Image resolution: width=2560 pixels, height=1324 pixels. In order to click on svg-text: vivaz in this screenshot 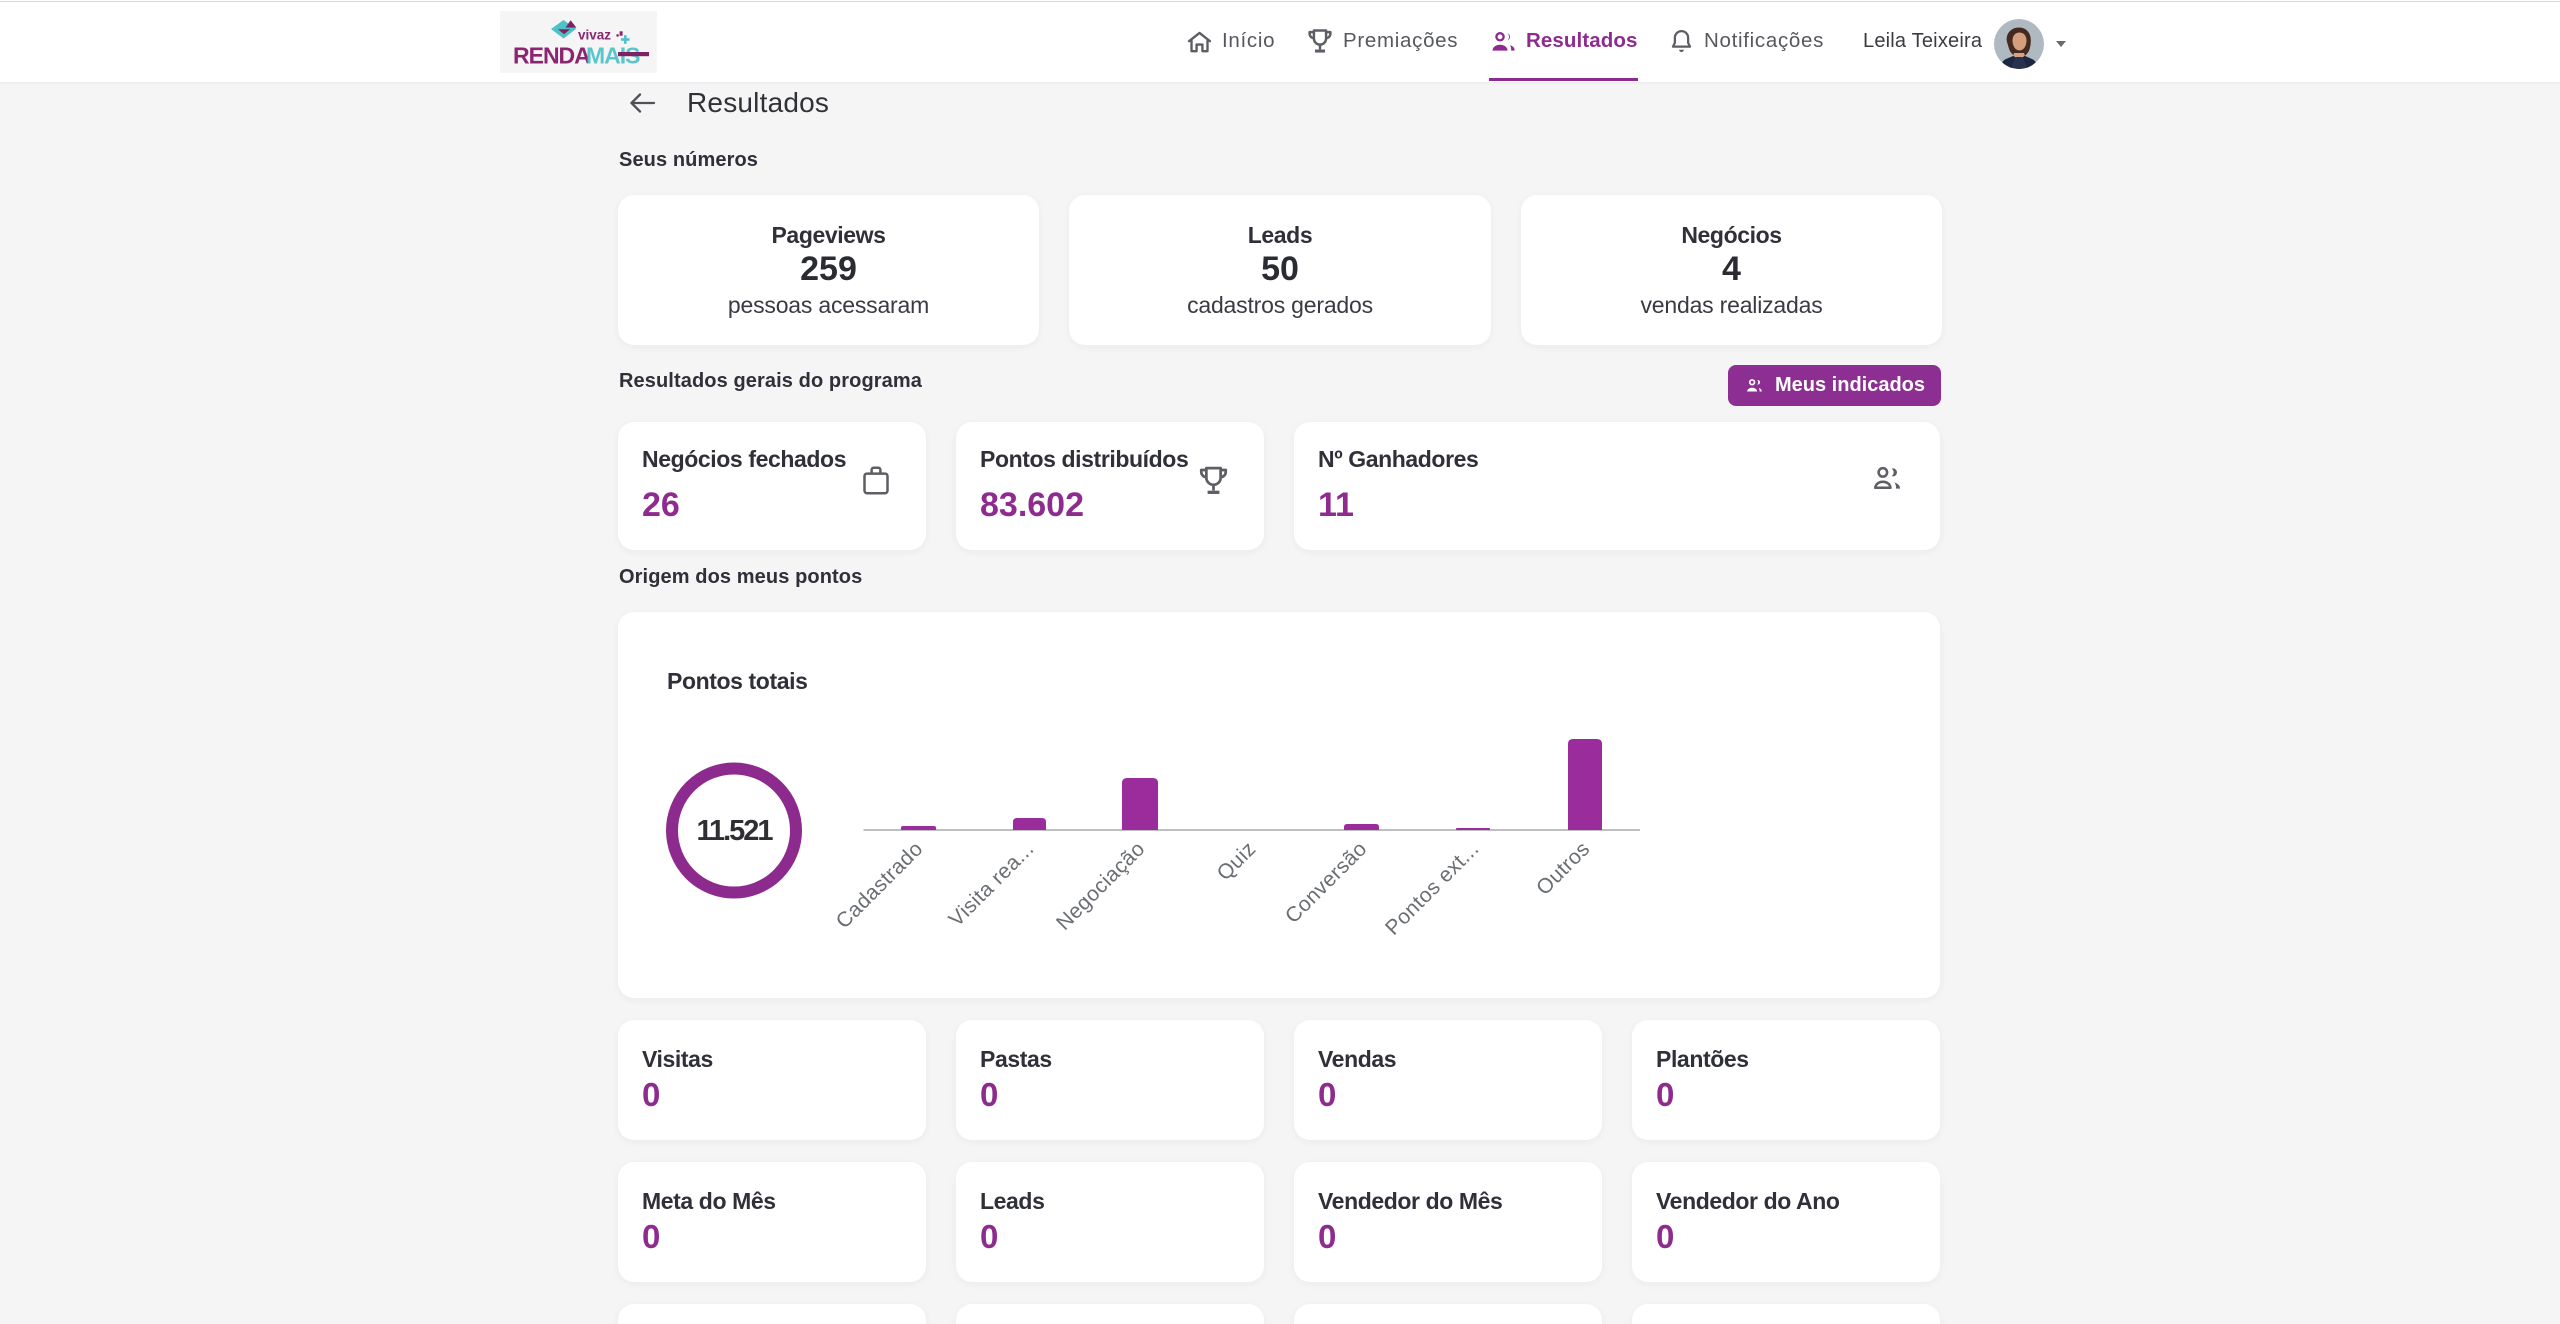, I will do `click(594, 35)`.